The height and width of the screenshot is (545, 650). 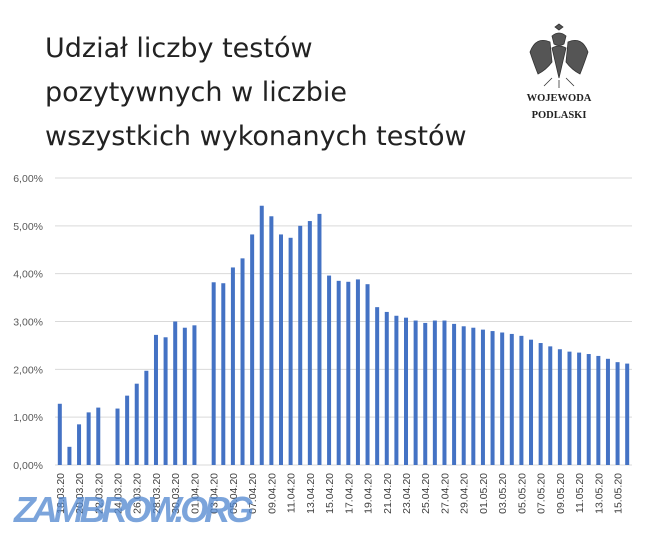 What do you see at coordinates (253, 493) in the screenshot?
I see `x-tick-label: 07.04.20` at bounding box center [253, 493].